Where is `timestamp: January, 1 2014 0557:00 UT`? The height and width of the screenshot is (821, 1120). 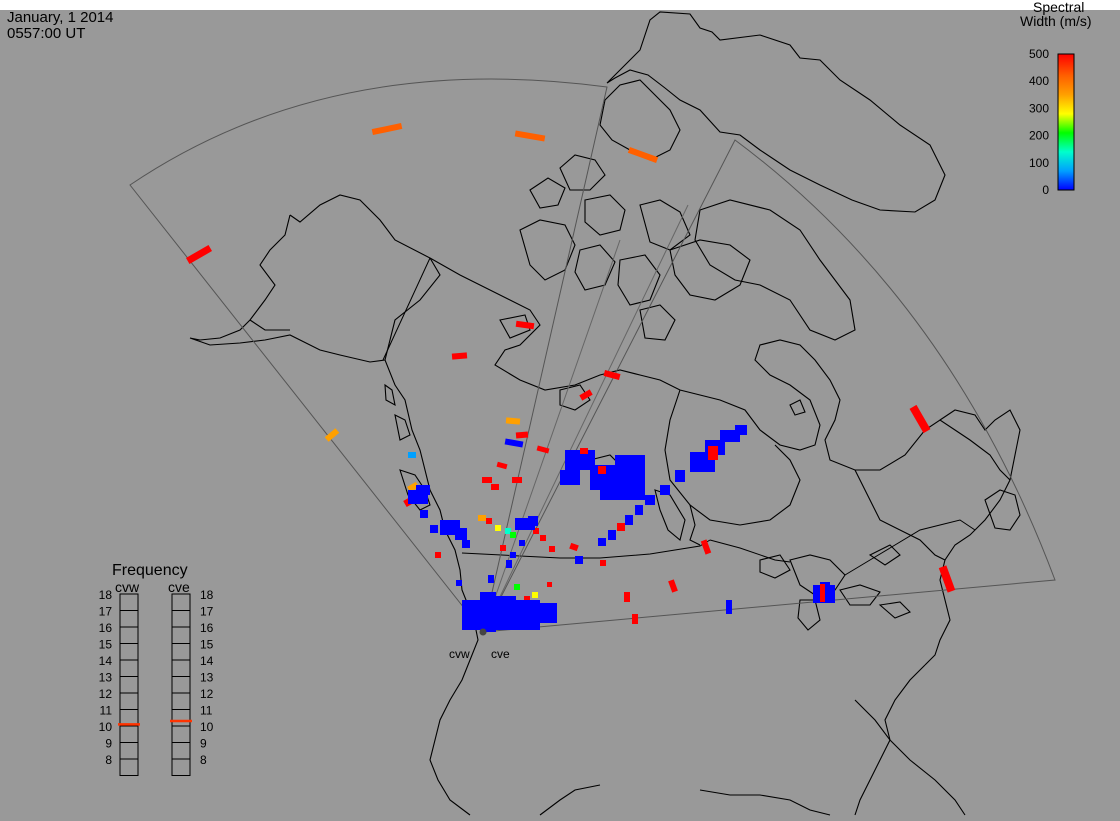
timestamp: January, 1 2014 0557:00 UT is located at coordinates (60, 26).